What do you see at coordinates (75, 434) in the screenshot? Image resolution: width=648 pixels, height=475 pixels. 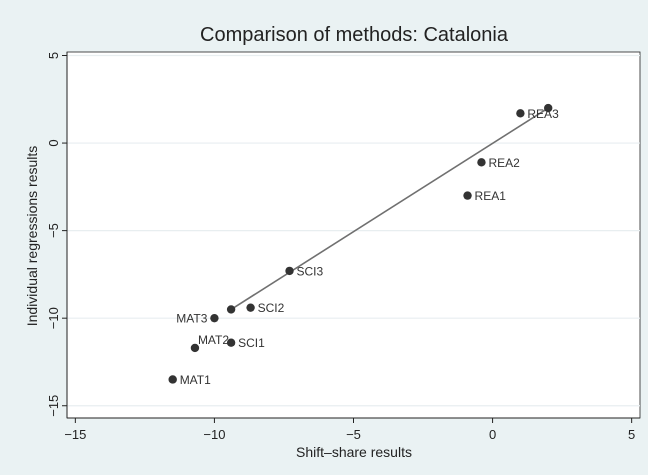 I see `x-tick-label: −15` at bounding box center [75, 434].